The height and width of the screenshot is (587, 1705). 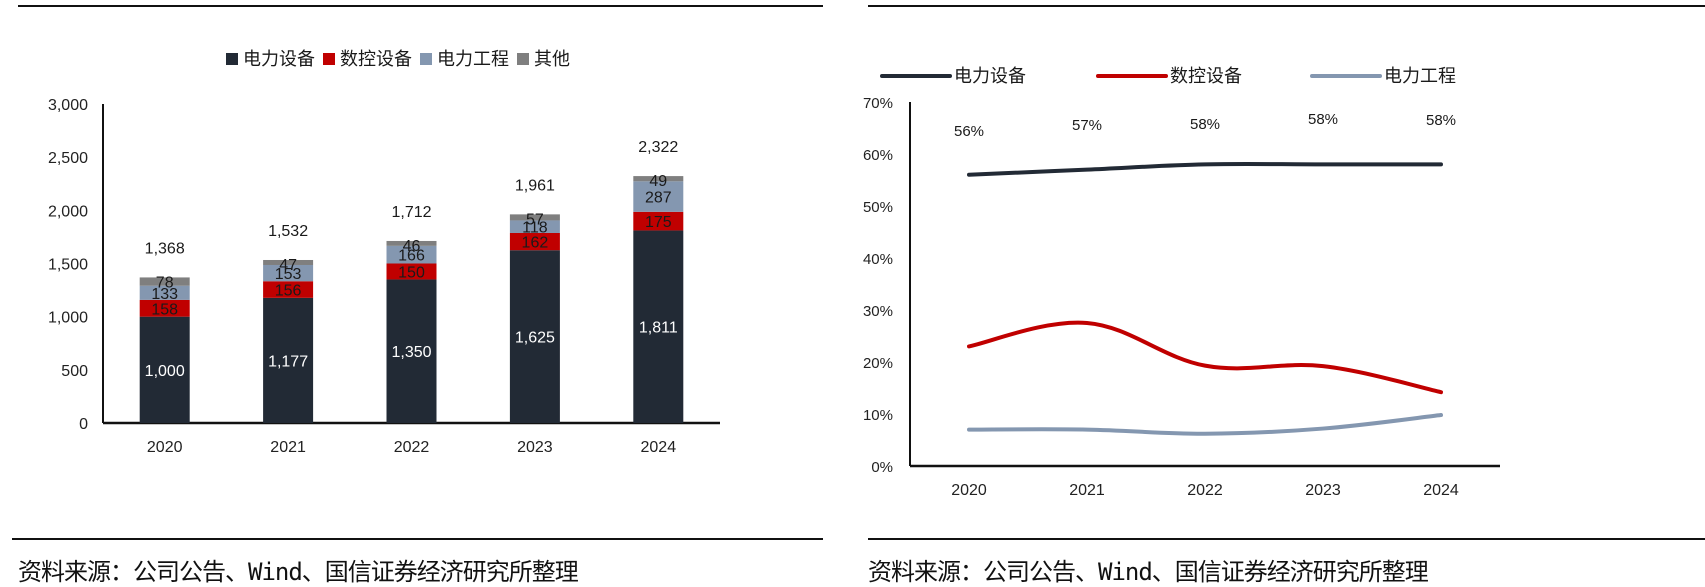 What do you see at coordinates (1087, 125) in the screenshot?
I see `line-data-label: 57%` at bounding box center [1087, 125].